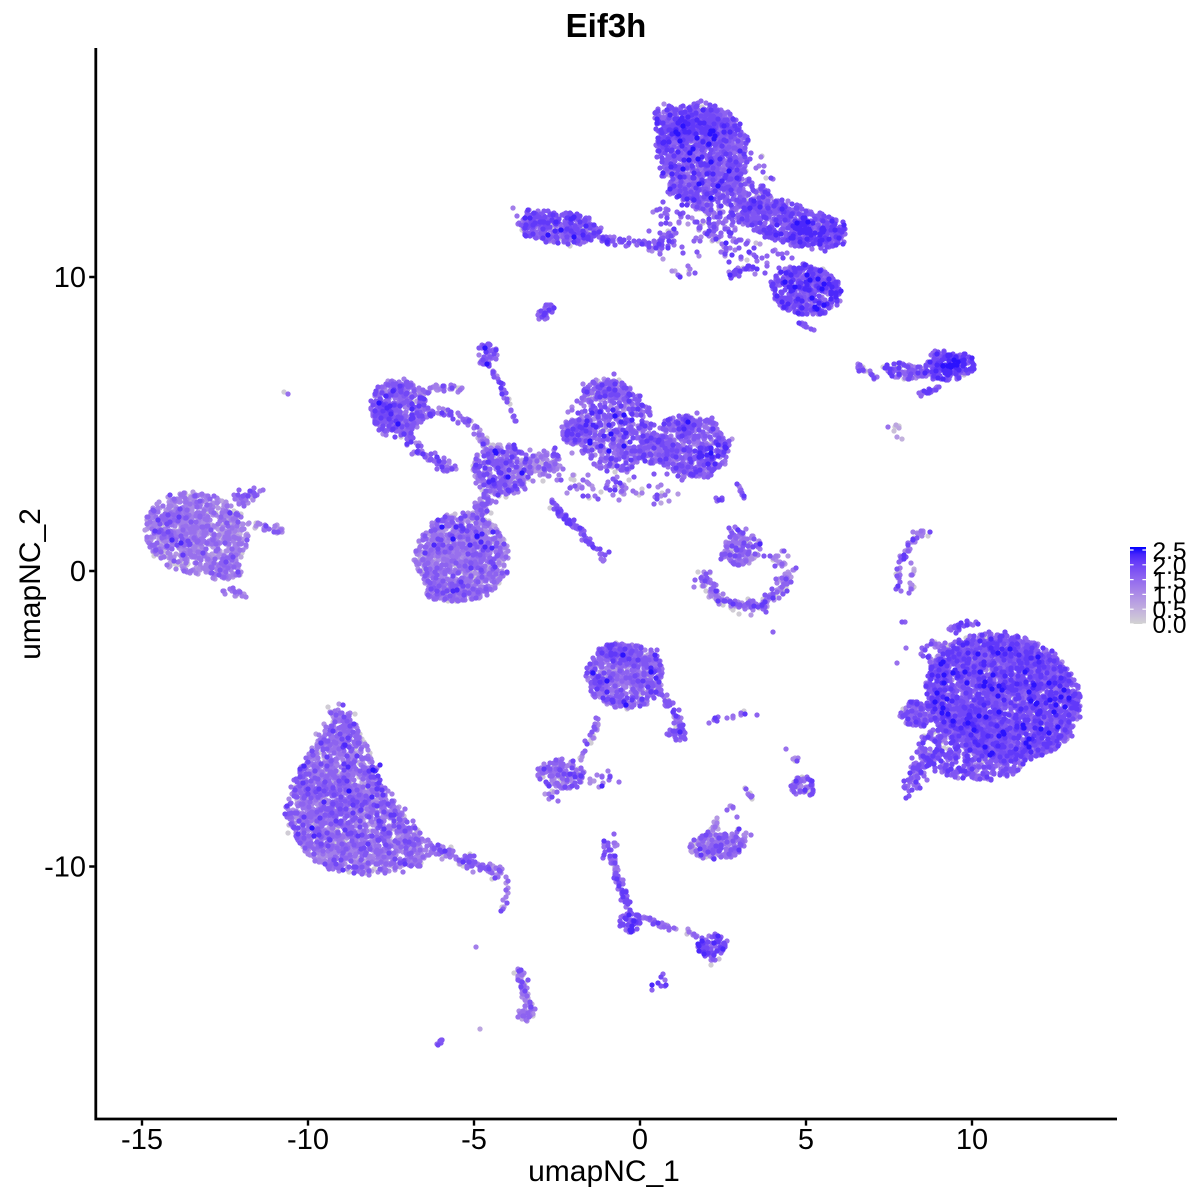  I want to click on svg-text: -15, so click(142, 1140).